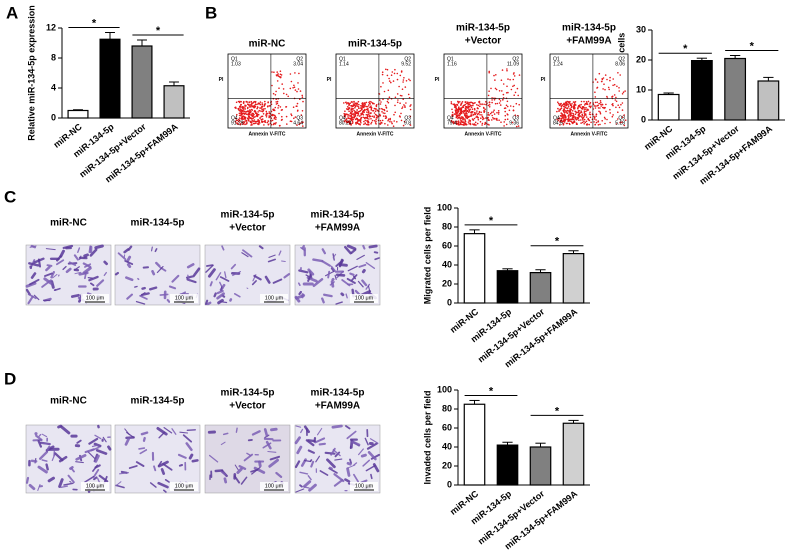 The height and width of the screenshot is (552, 800). I want to click on scale-bar-bg, so click(95, 298).